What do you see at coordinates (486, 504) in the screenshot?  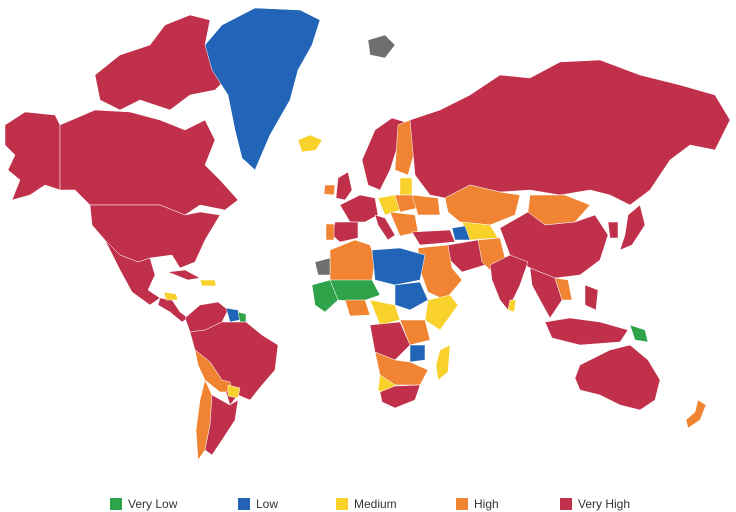 I see `legend-label: High` at bounding box center [486, 504].